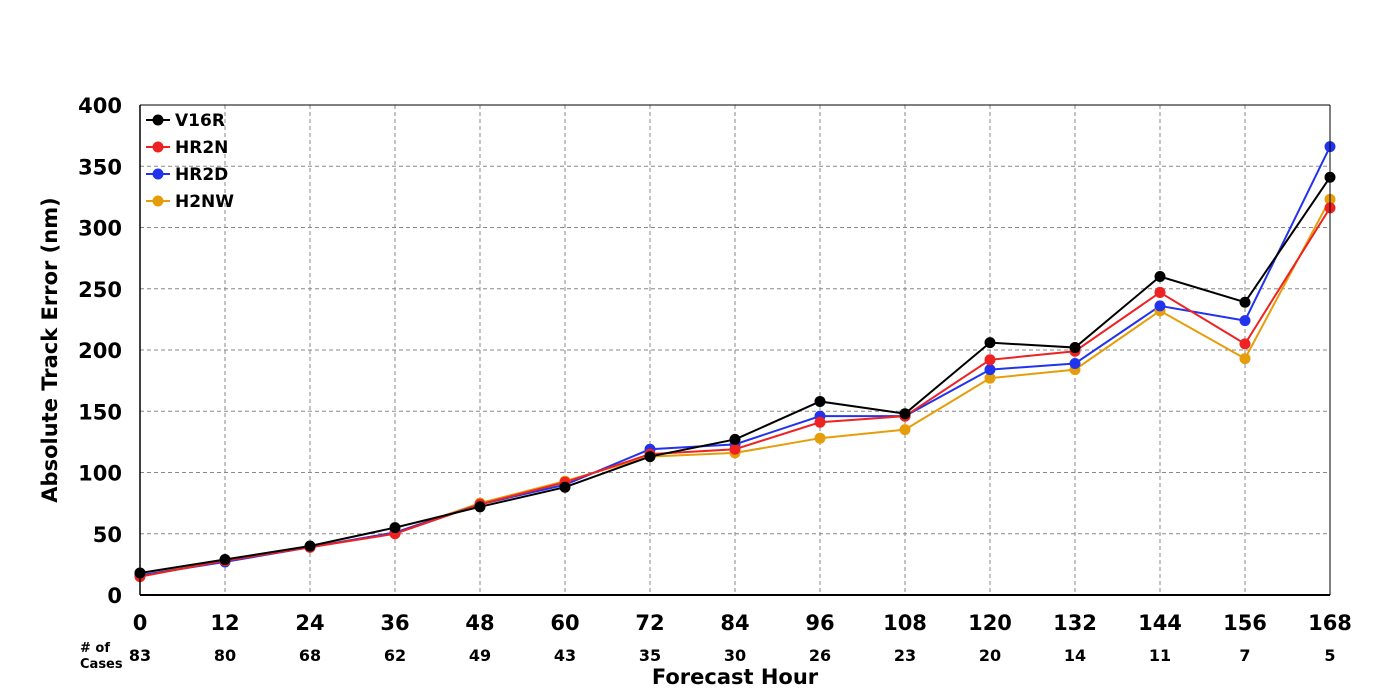 Image resolution: width=1400 pixels, height=700 pixels. I want to click on legend-label-hr2d: HR2D, so click(201, 175).